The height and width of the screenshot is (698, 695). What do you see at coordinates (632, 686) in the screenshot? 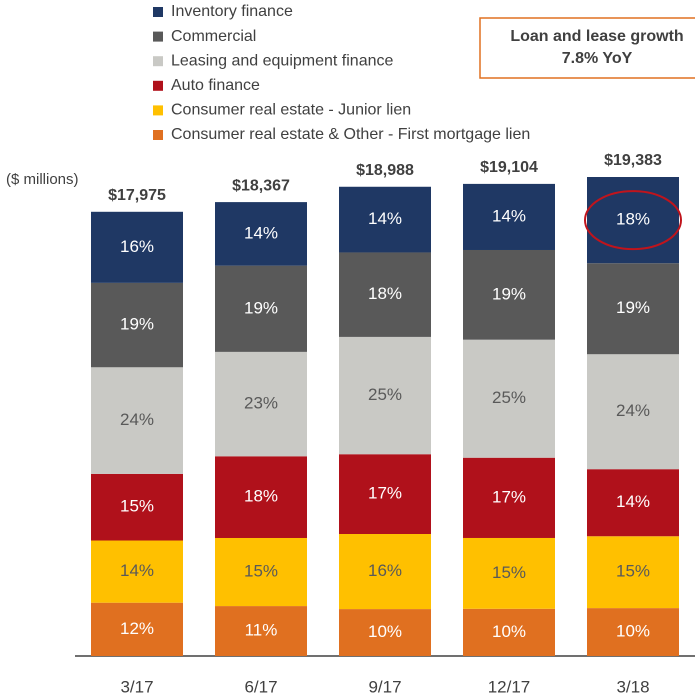
I see `x-tick-label: 3/18` at bounding box center [632, 686].